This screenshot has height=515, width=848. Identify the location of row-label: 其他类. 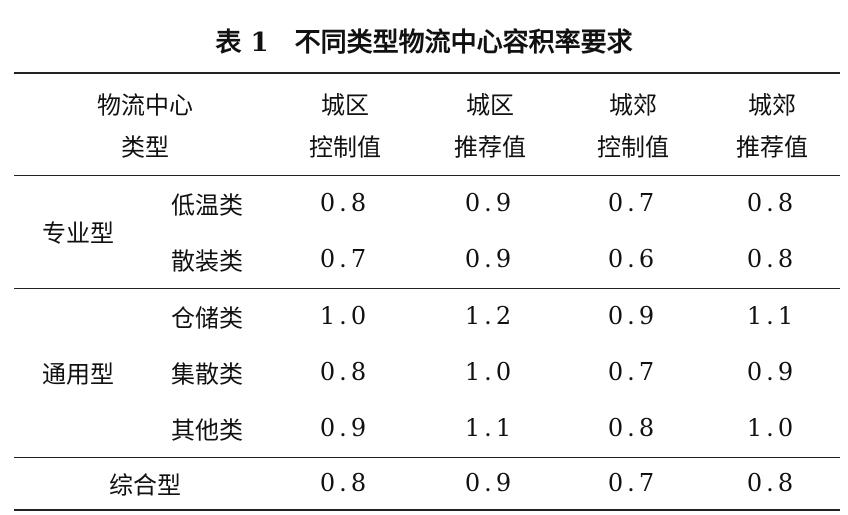
(207, 430).